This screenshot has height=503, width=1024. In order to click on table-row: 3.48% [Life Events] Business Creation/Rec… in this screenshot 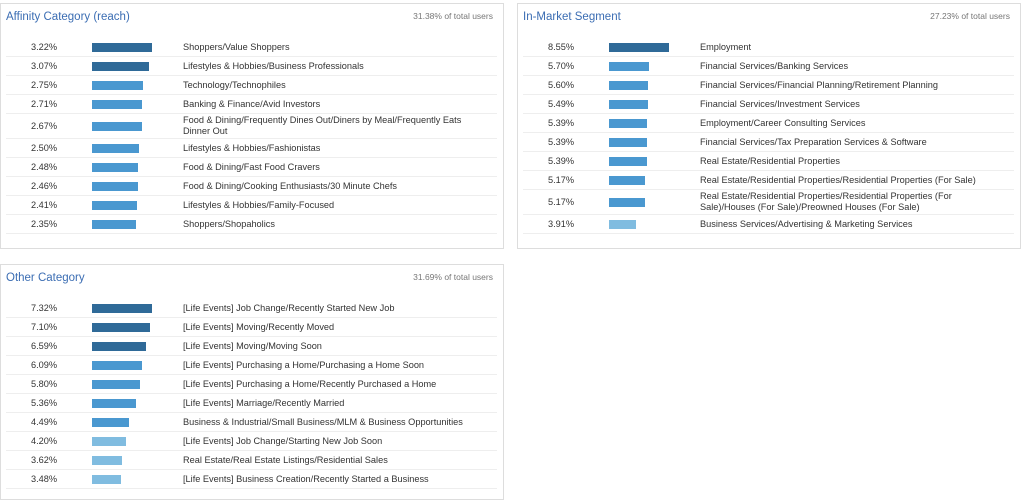, I will do `click(251, 479)`.